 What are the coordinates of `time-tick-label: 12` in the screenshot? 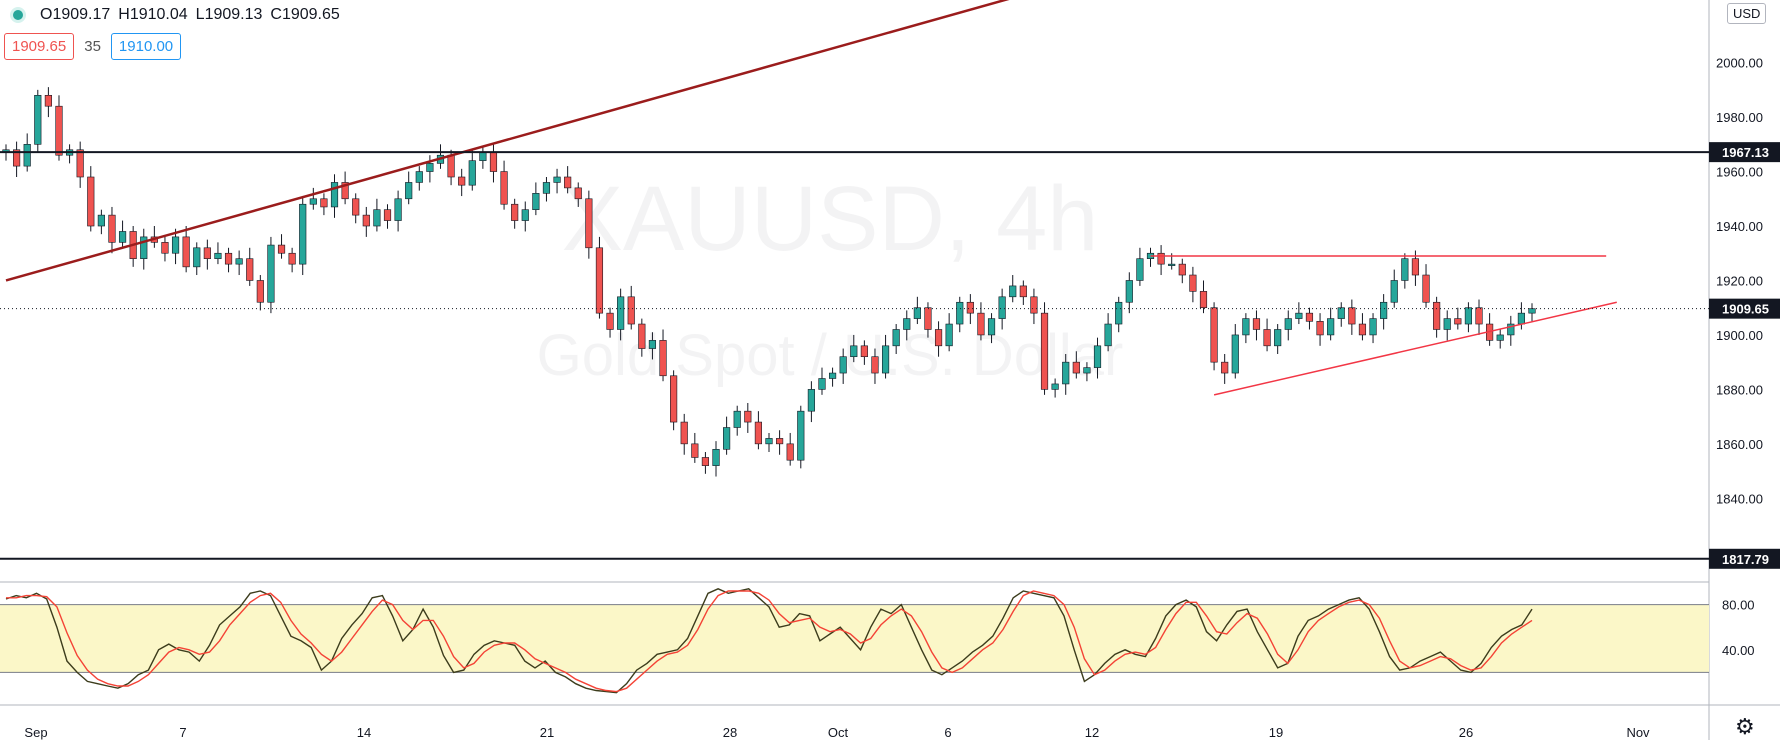 It's located at (1092, 732).